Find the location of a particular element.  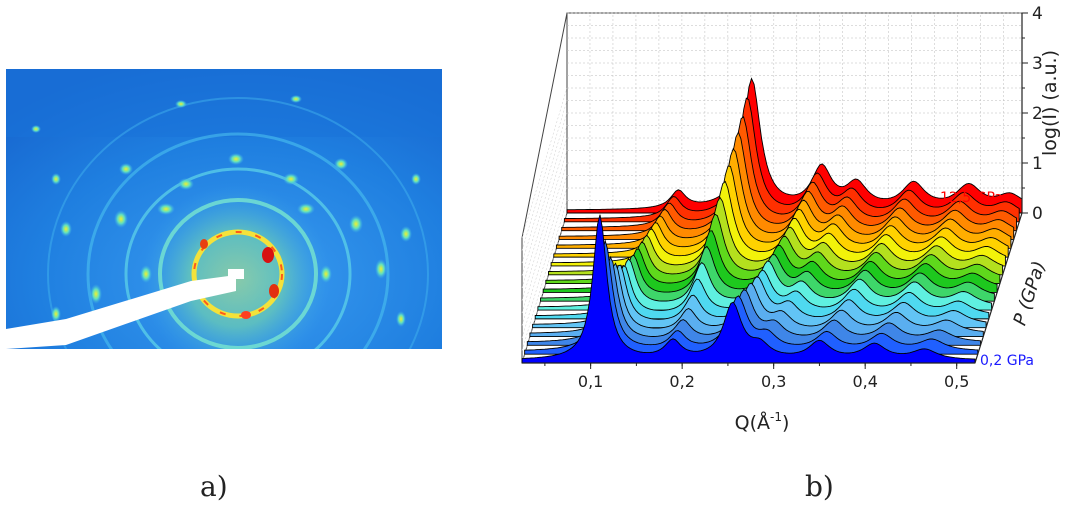

panel-a-label: a) is located at coordinates (214, 486).